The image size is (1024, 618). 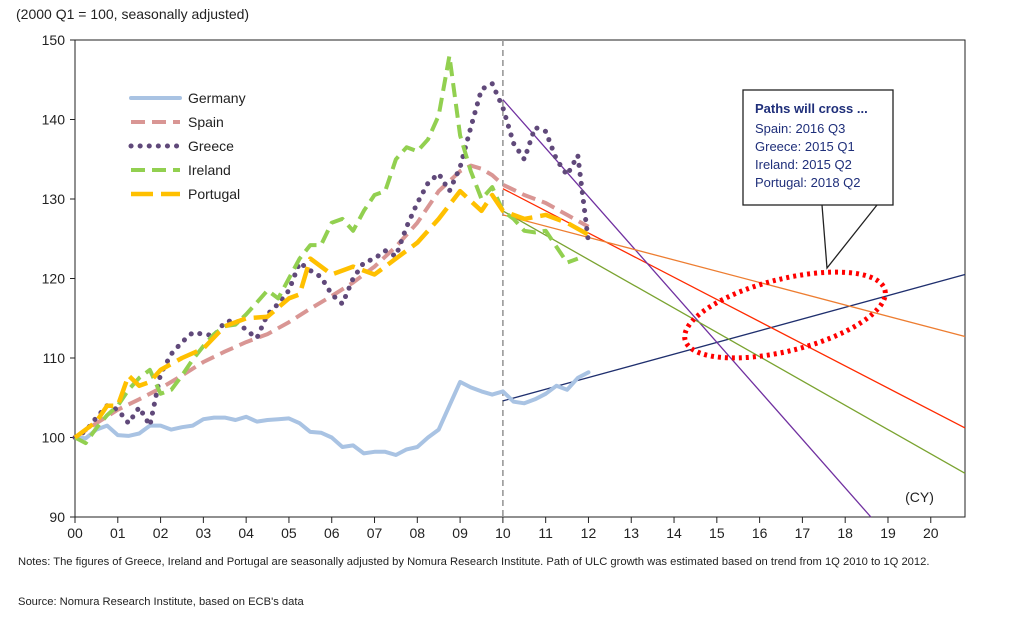 What do you see at coordinates (375, 533) in the screenshot?
I see `x-tick-label: 07` at bounding box center [375, 533].